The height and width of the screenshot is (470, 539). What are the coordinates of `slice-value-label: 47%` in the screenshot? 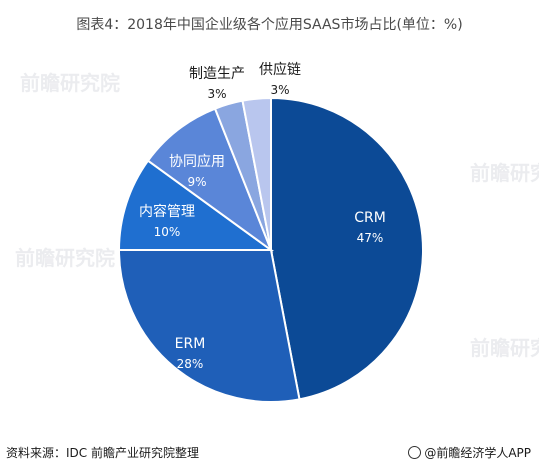 It's located at (370, 238).